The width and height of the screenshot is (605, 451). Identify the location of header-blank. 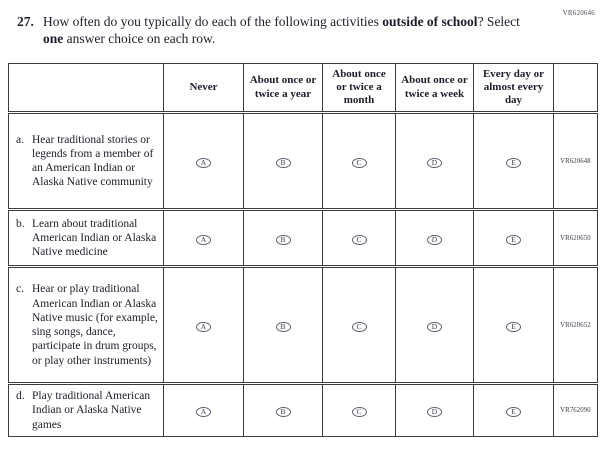
(86, 88).